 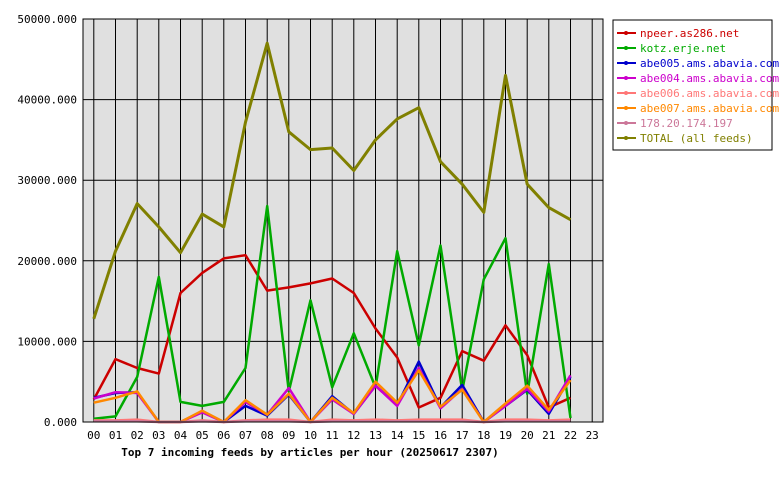 I want to click on x-tick-label: 09, so click(x=288, y=435).